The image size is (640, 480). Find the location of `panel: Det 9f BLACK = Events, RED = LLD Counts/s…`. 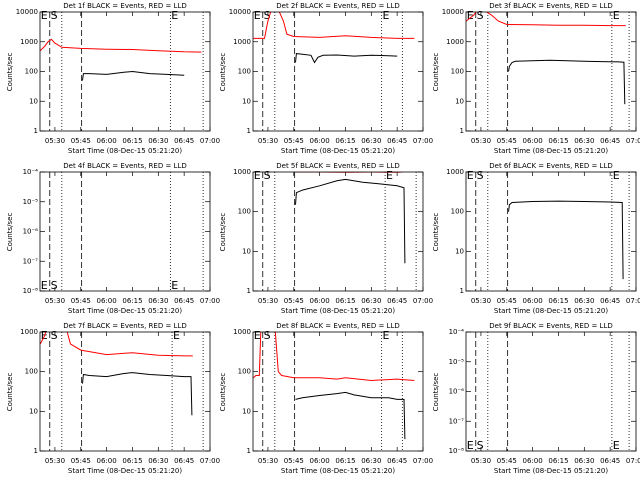

panel: Det 9f BLACK = Events, RED = LLD Counts/s… is located at coordinates (536, 398).